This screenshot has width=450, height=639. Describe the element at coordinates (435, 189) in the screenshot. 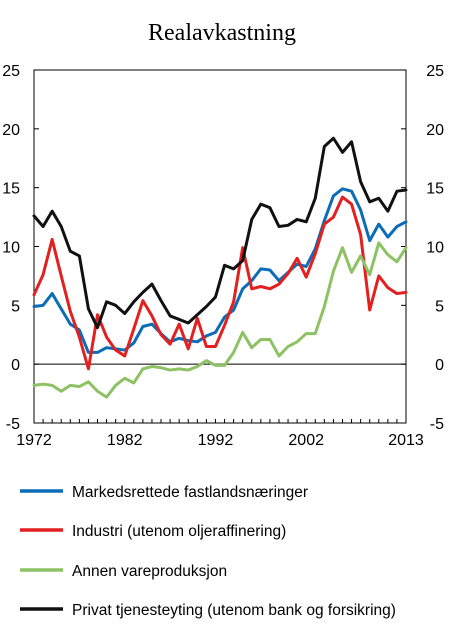

I see `y-tick-label-right: 15` at that location.